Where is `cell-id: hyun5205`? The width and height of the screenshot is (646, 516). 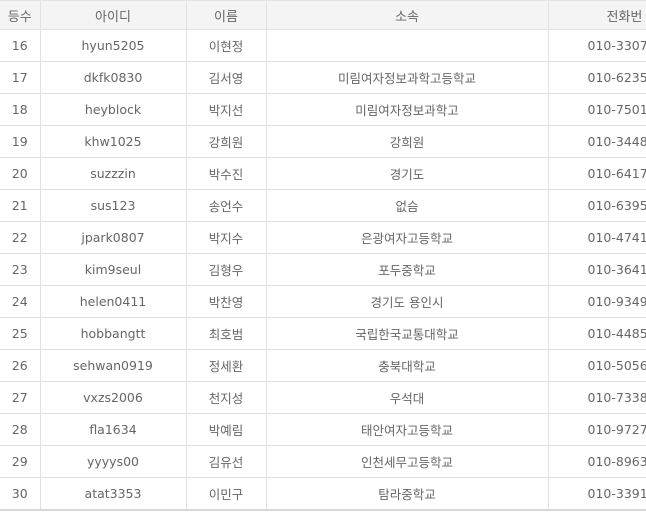
cell-id: hyun5205 is located at coordinates (113, 45).